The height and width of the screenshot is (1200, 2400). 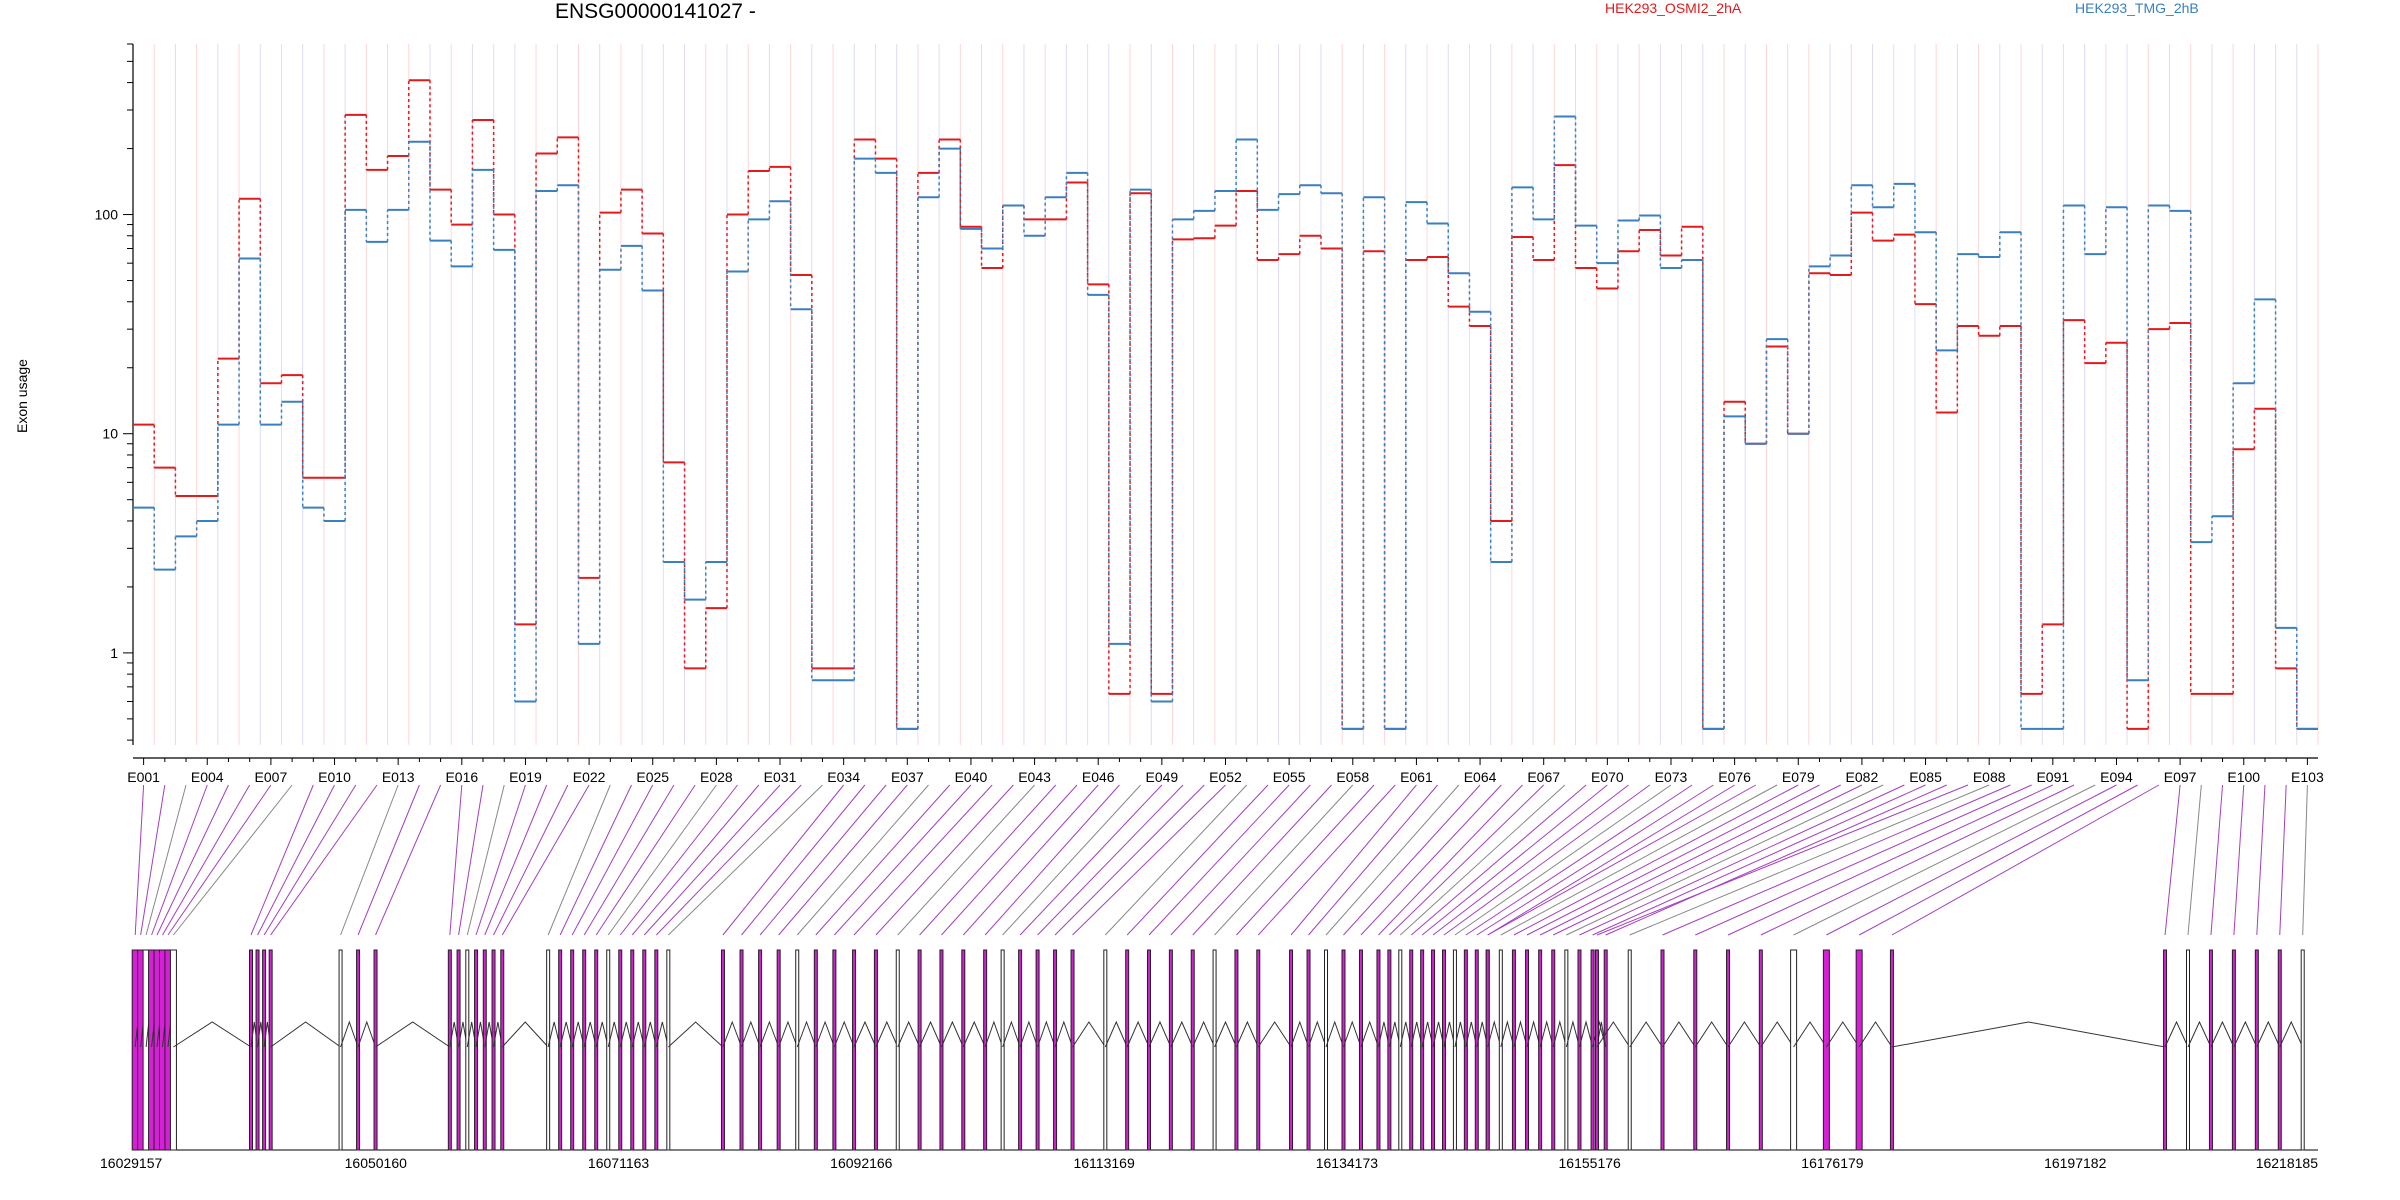 I want to click on legend-entry-osmi2: HEK293_OSMI2_2hA, so click(x=1673, y=8).